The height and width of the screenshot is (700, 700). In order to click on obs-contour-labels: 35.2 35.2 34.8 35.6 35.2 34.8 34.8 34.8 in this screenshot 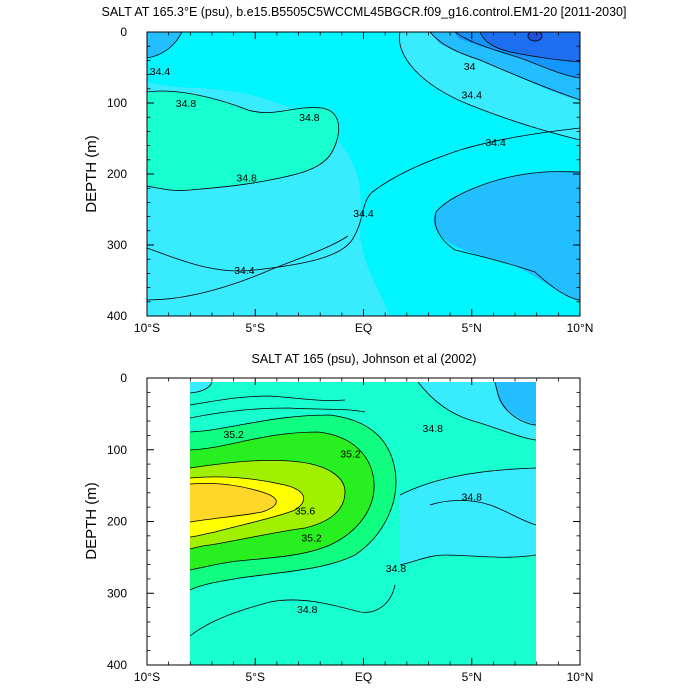, I will do `click(353, 519)`.